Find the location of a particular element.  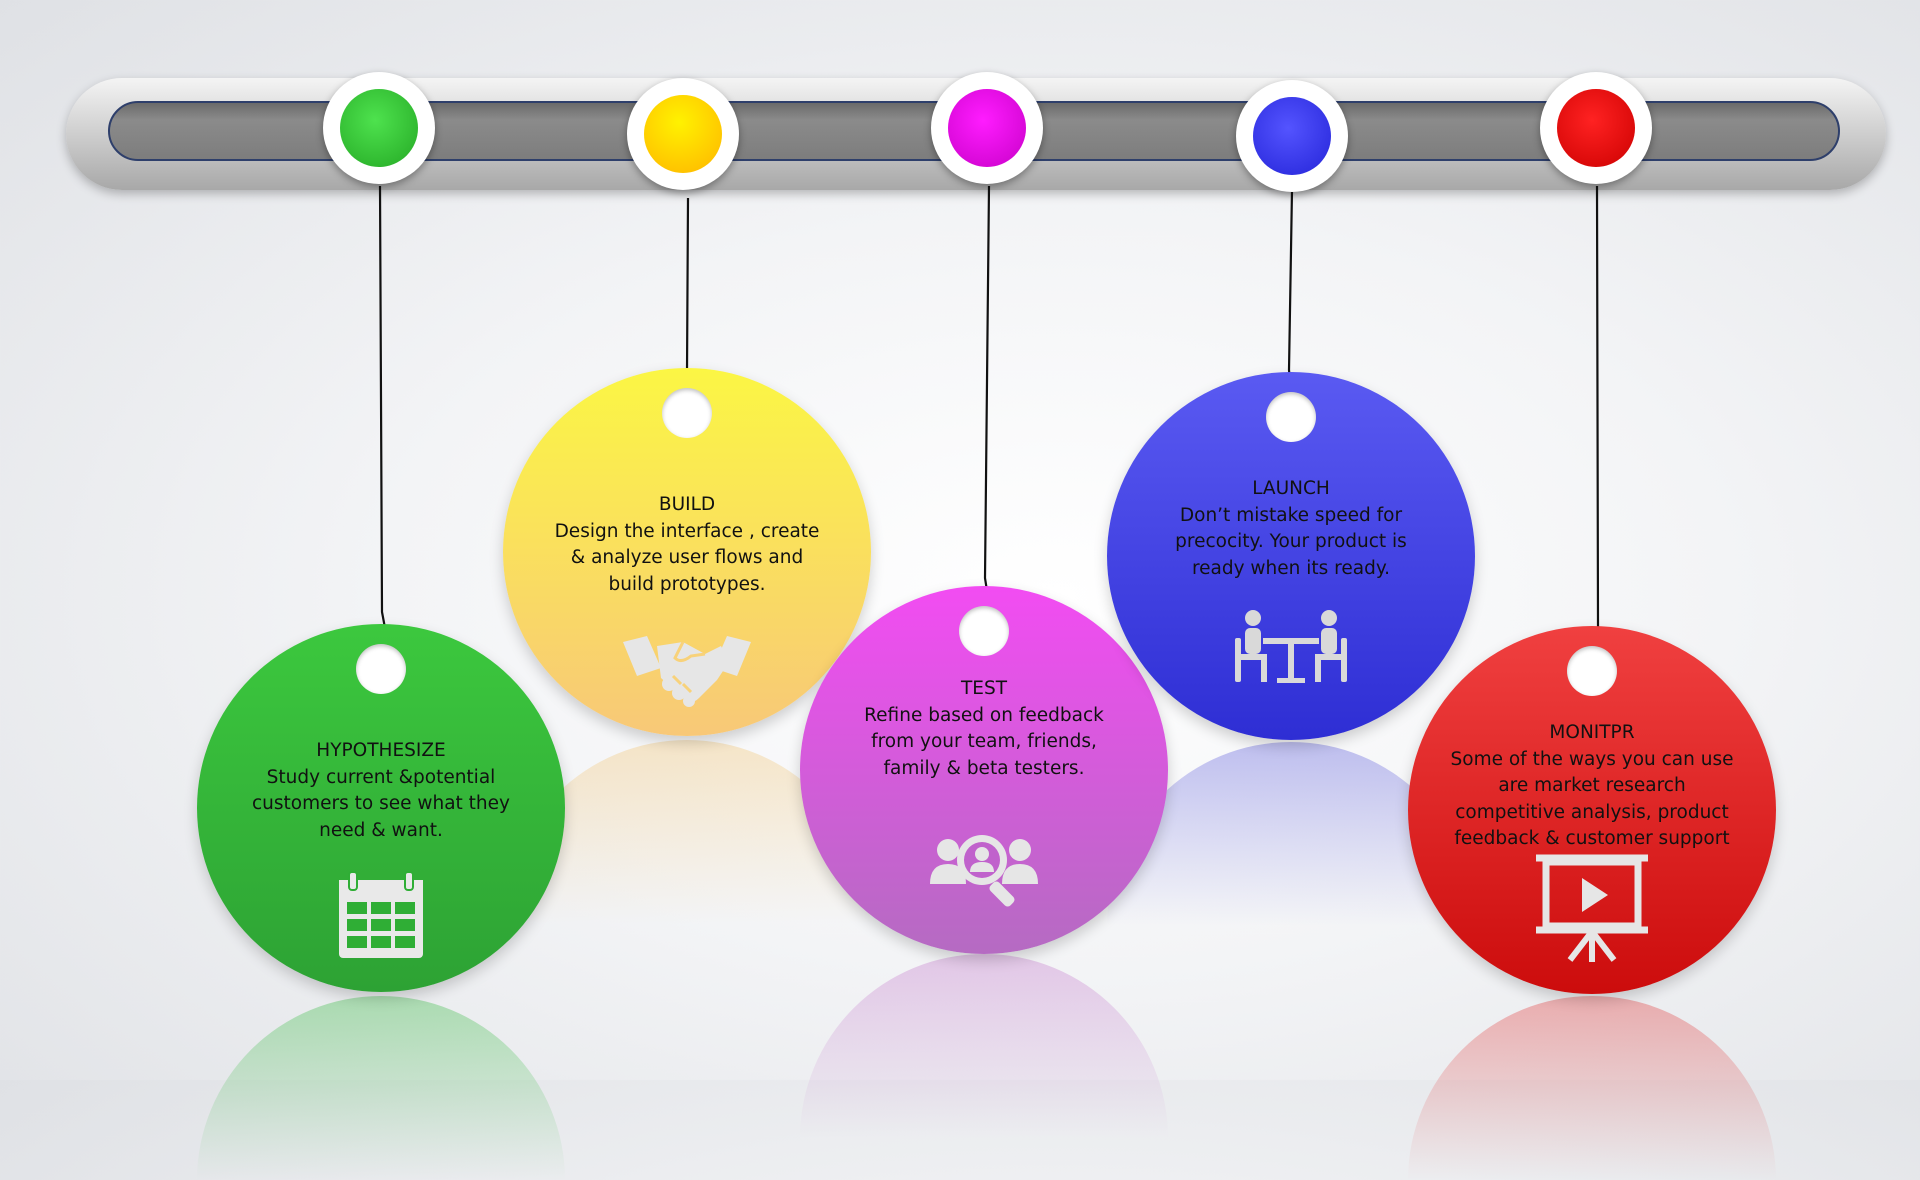

knob-launch is located at coordinates (1292, 136).